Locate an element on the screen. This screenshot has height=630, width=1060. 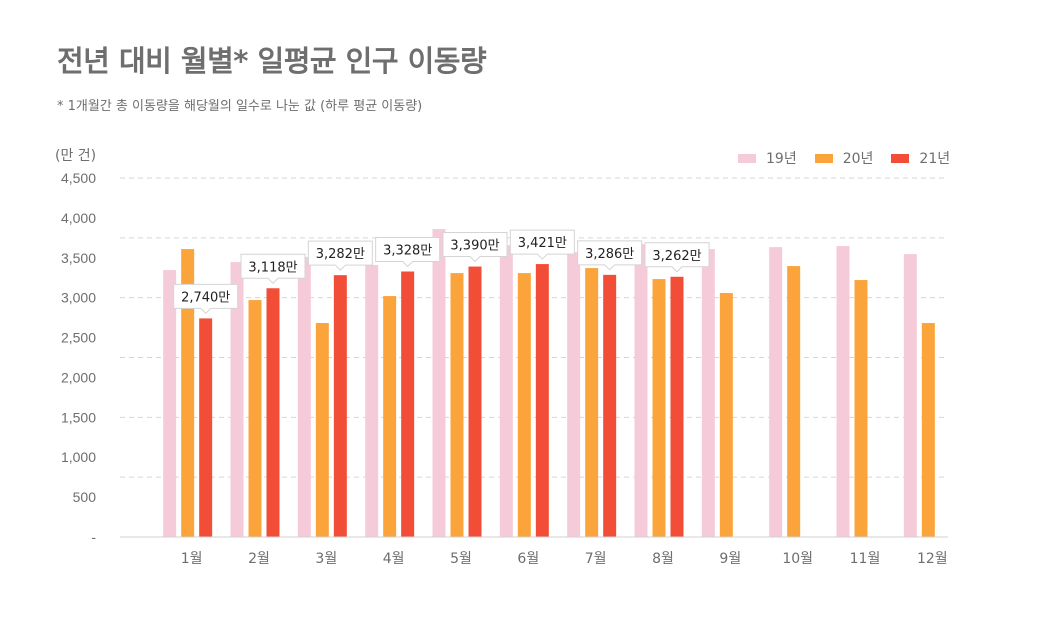
bar-20년-7월 is located at coordinates (592, 402).